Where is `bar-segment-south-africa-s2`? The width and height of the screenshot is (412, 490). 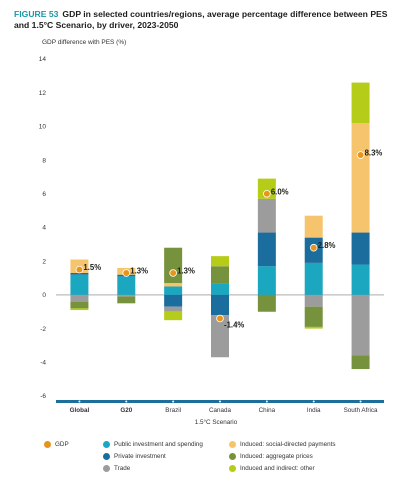
bar-segment-south-africa-s2 is located at coordinates (360, 325).